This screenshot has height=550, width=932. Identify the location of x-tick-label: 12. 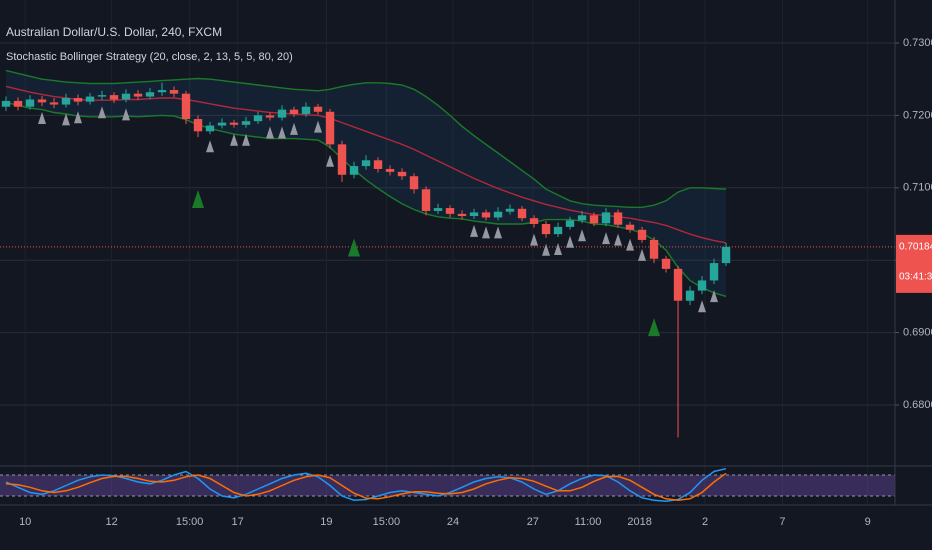
(111, 522).